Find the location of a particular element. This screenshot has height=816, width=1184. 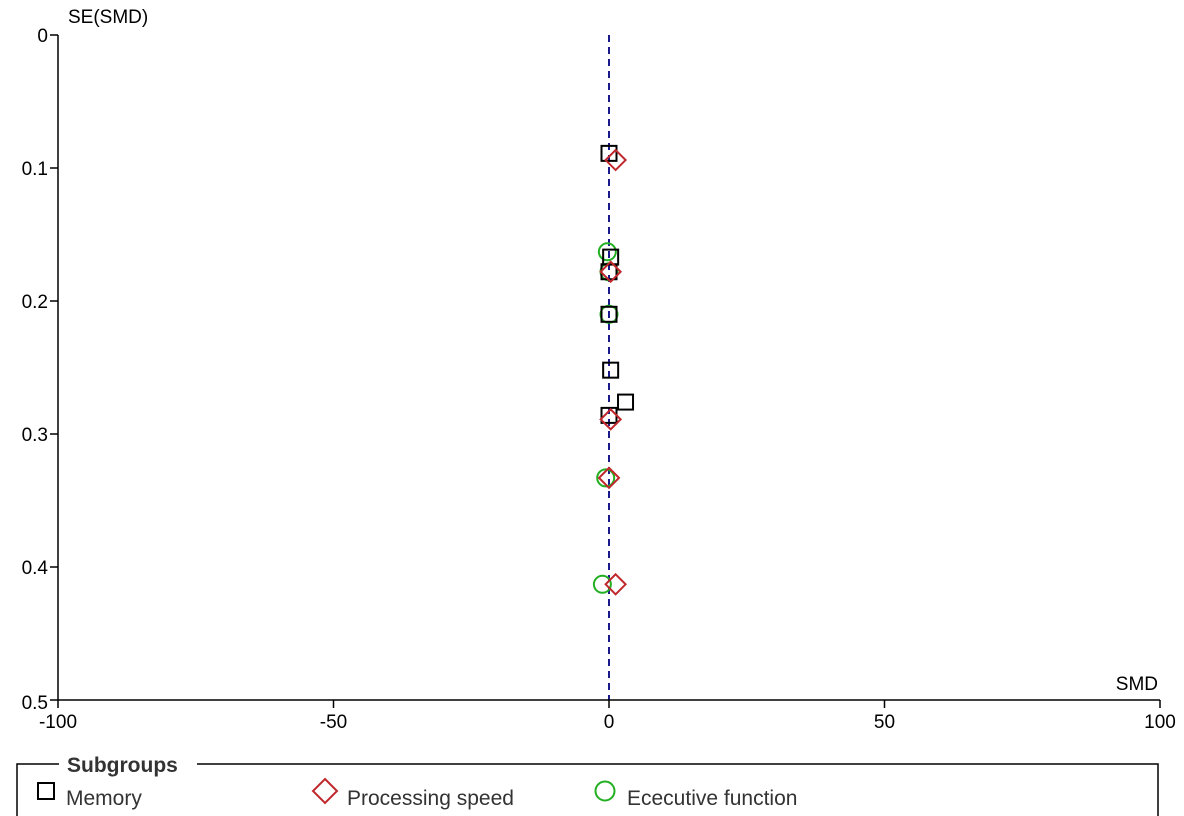

series-processing-speed is located at coordinates (612, 372).